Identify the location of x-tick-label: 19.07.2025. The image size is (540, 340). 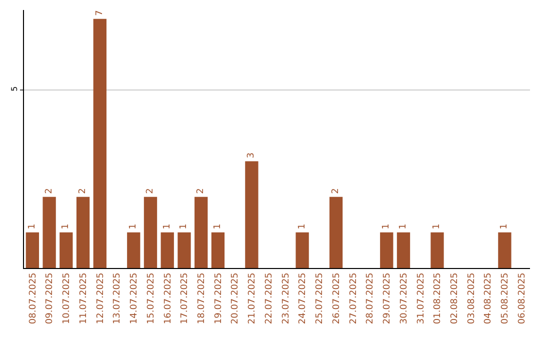
(219, 298).